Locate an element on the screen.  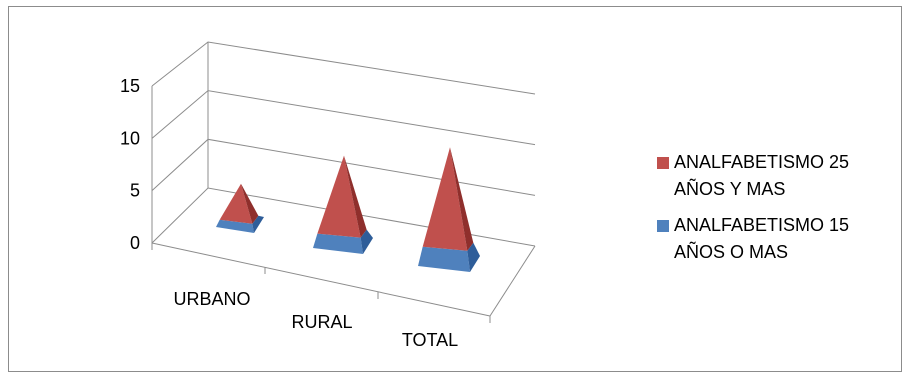
floor-right-edge is located at coordinates (512, 281).